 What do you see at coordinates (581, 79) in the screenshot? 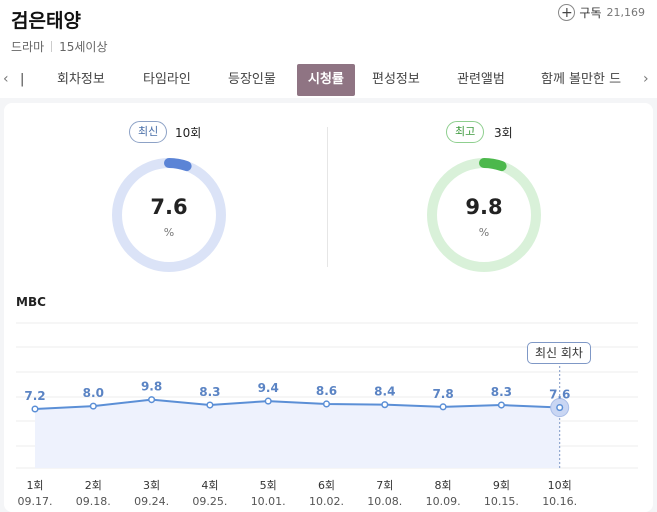
I see `tab-recommended: 함께 볼만한 드` at bounding box center [581, 79].